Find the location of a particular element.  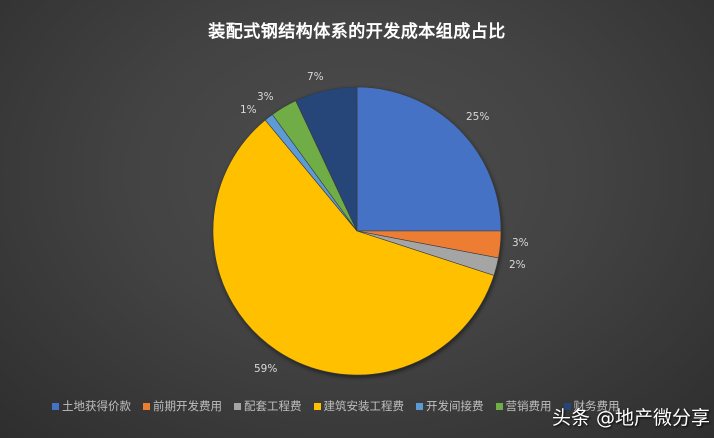

watermark: 头条 @地产微分享 is located at coordinates (631, 418).